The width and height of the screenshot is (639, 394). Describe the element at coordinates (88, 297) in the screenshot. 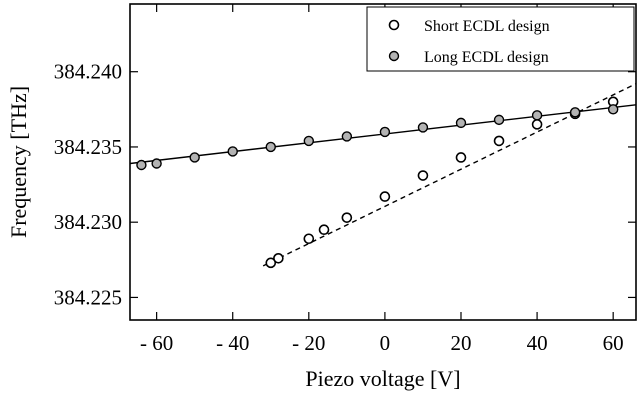

I see `y-tick-label: 384.225` at that location.